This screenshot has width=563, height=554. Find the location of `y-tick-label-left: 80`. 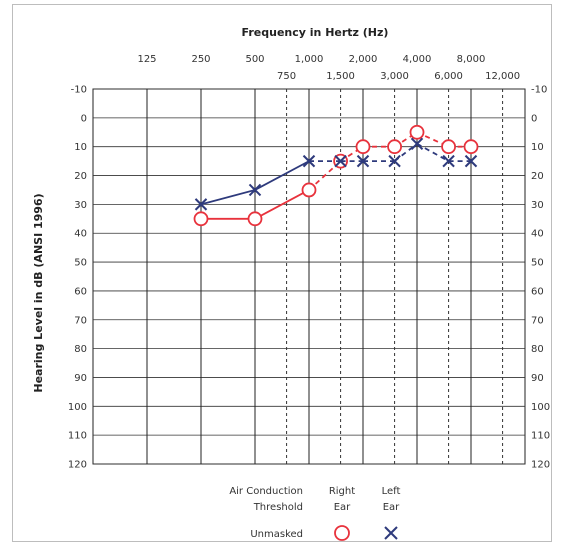

y-tick-label-left: 80 is located at coordinates (80, 349).